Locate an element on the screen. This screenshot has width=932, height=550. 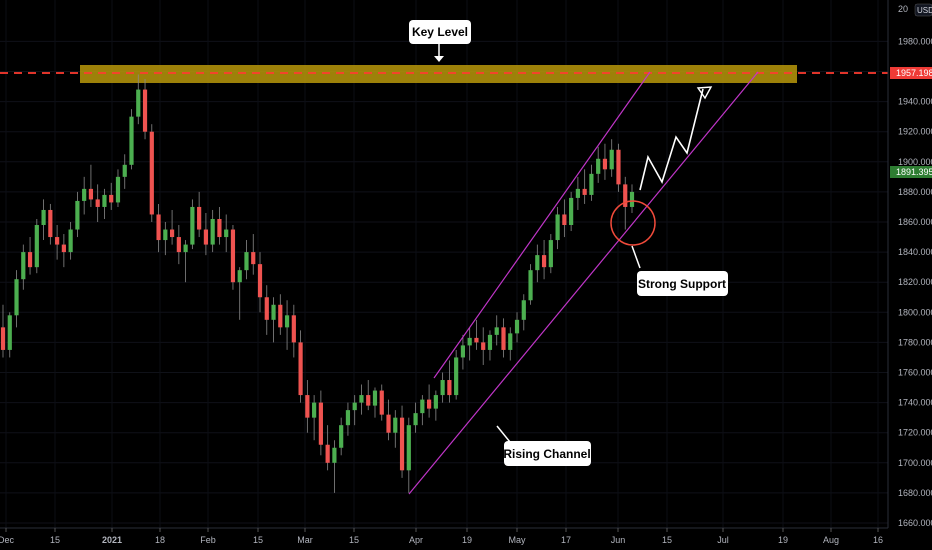
projection-arrowhead is located at coordinates (704, 93).